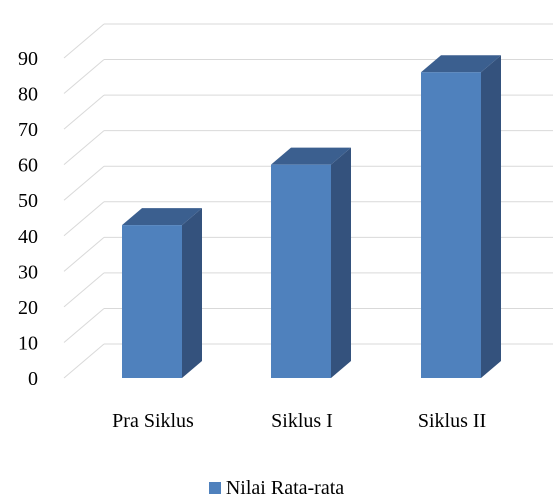 Image resolution: width=553 pixels, height=500 pixels. Describe the element at coordinates (28, 272) in the screenshot. I see `y-tick-label: 30` at that location.